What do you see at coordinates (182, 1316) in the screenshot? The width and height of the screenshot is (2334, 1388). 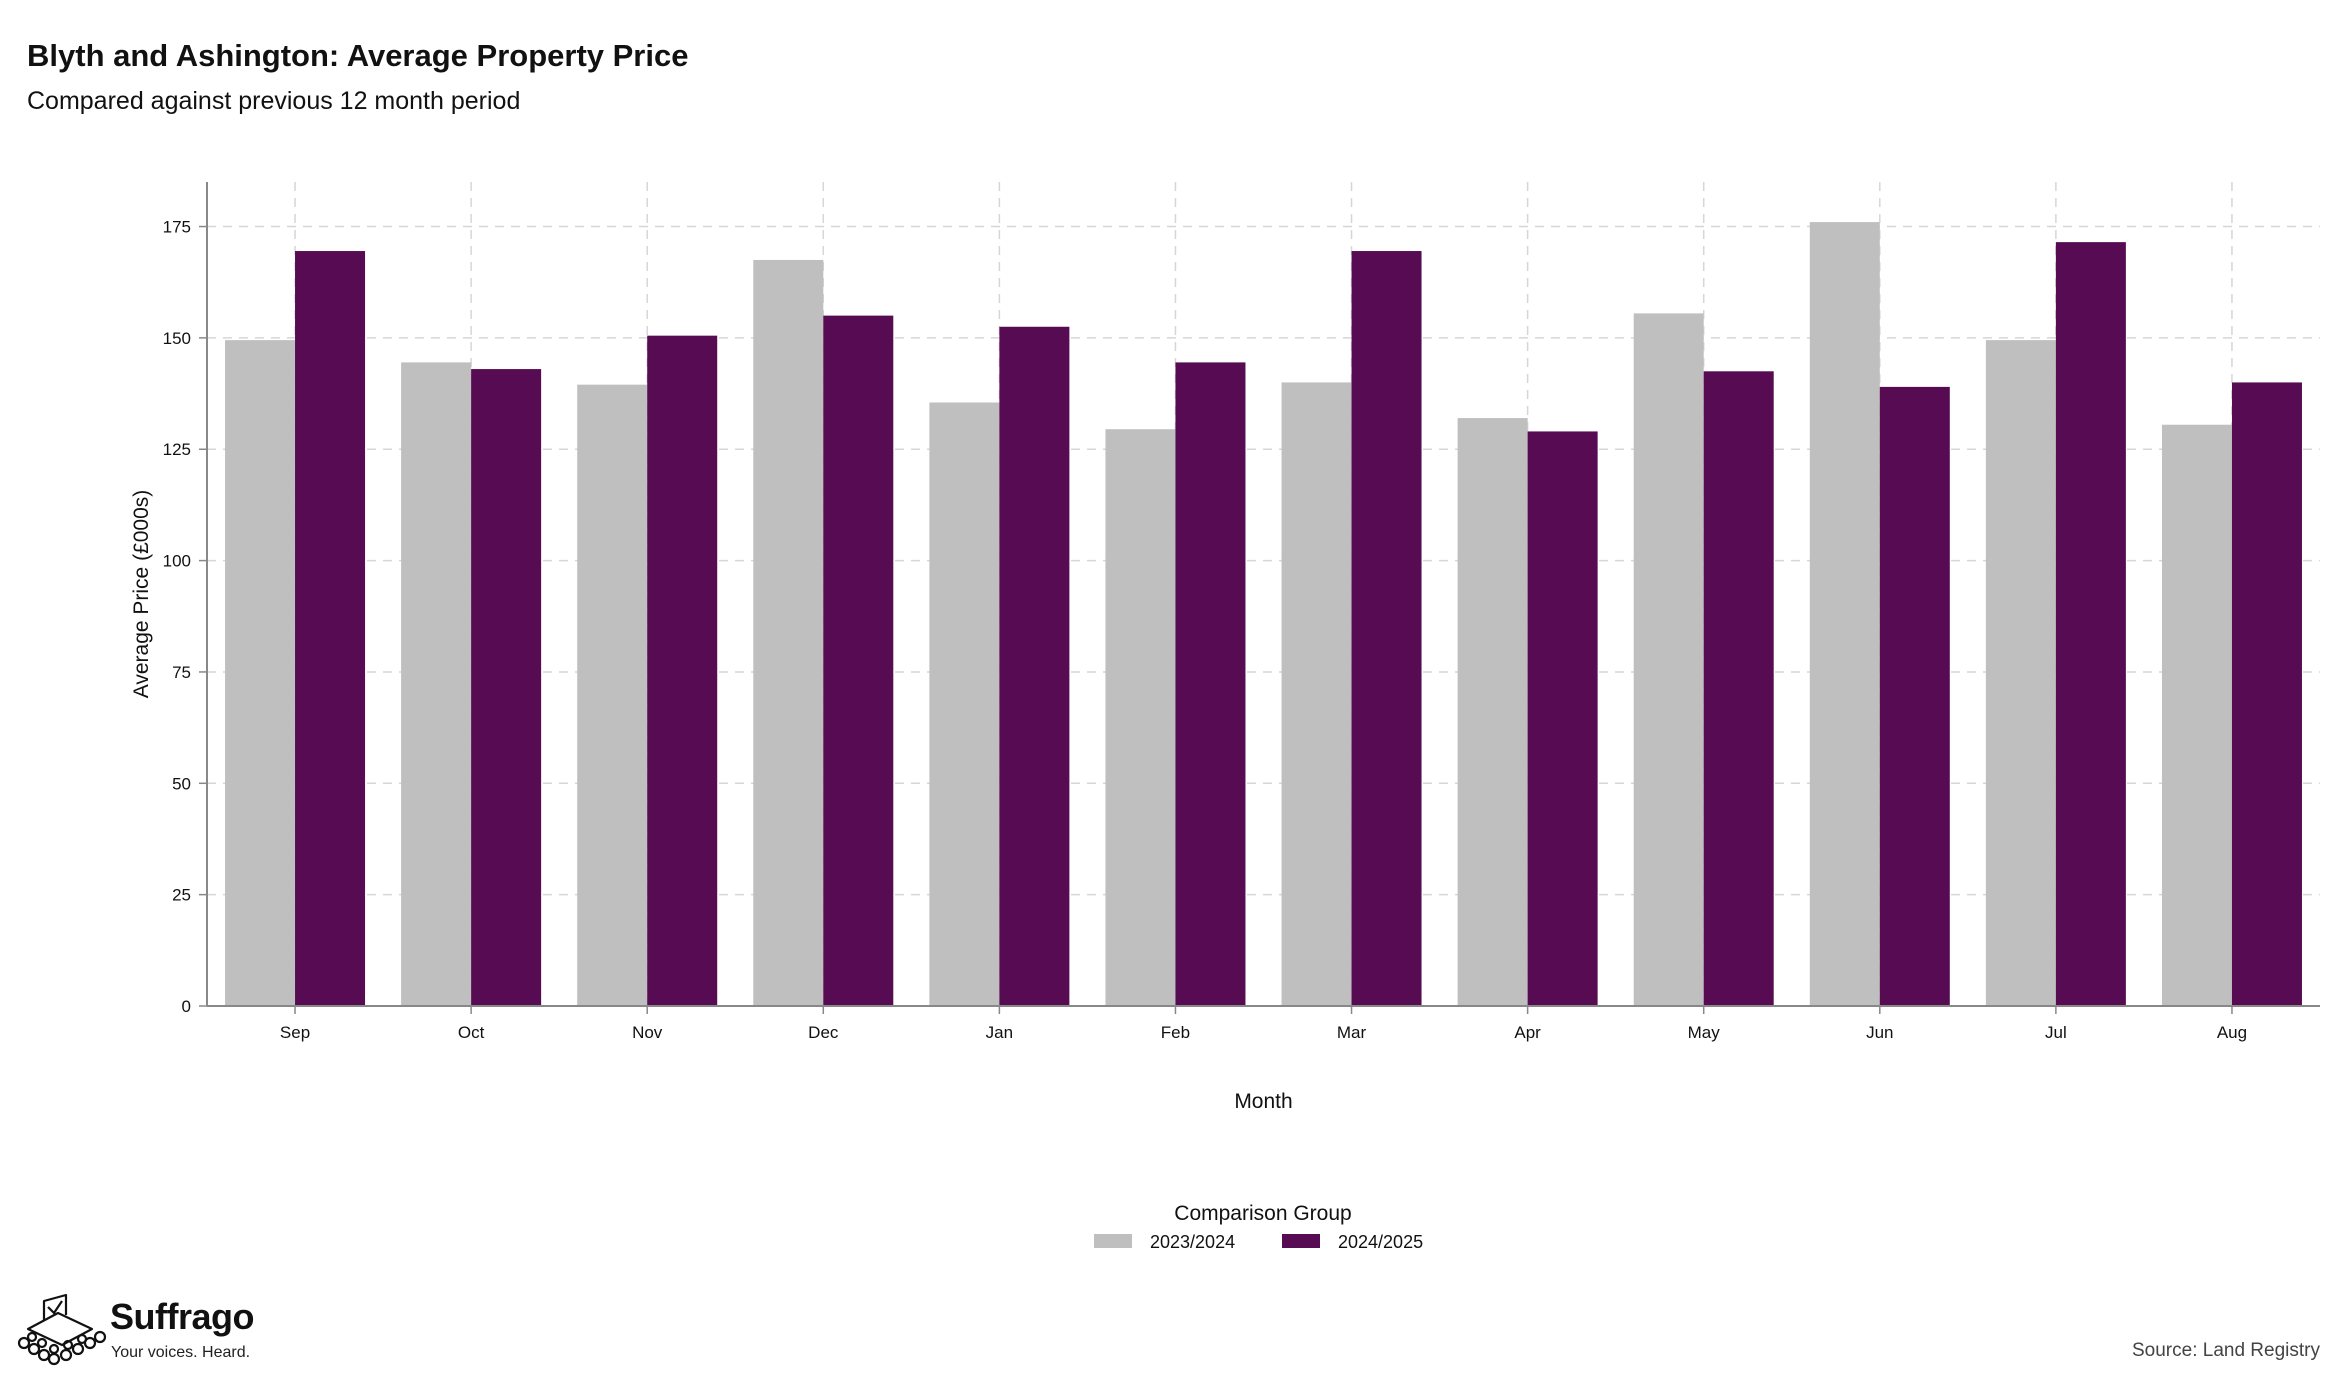 I see `brand-name: Suffrago` at bounding box center [182, 1316].